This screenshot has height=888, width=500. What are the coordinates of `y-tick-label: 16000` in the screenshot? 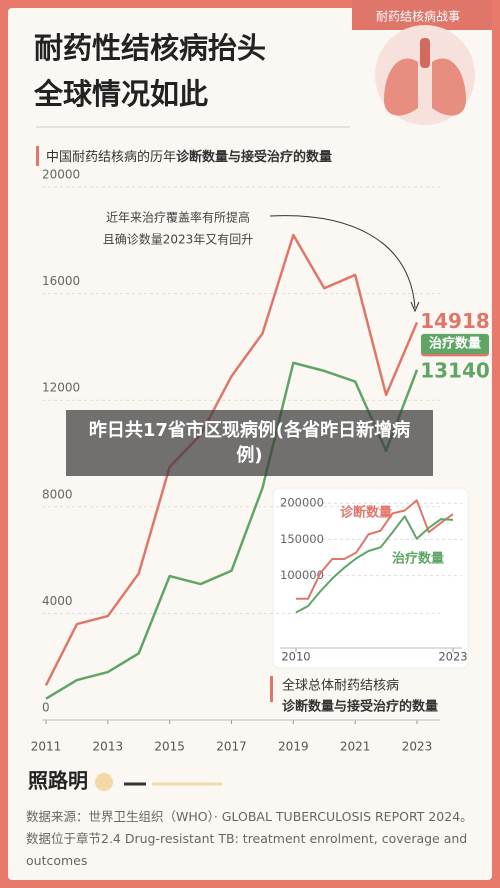 It's located at (61, 281).